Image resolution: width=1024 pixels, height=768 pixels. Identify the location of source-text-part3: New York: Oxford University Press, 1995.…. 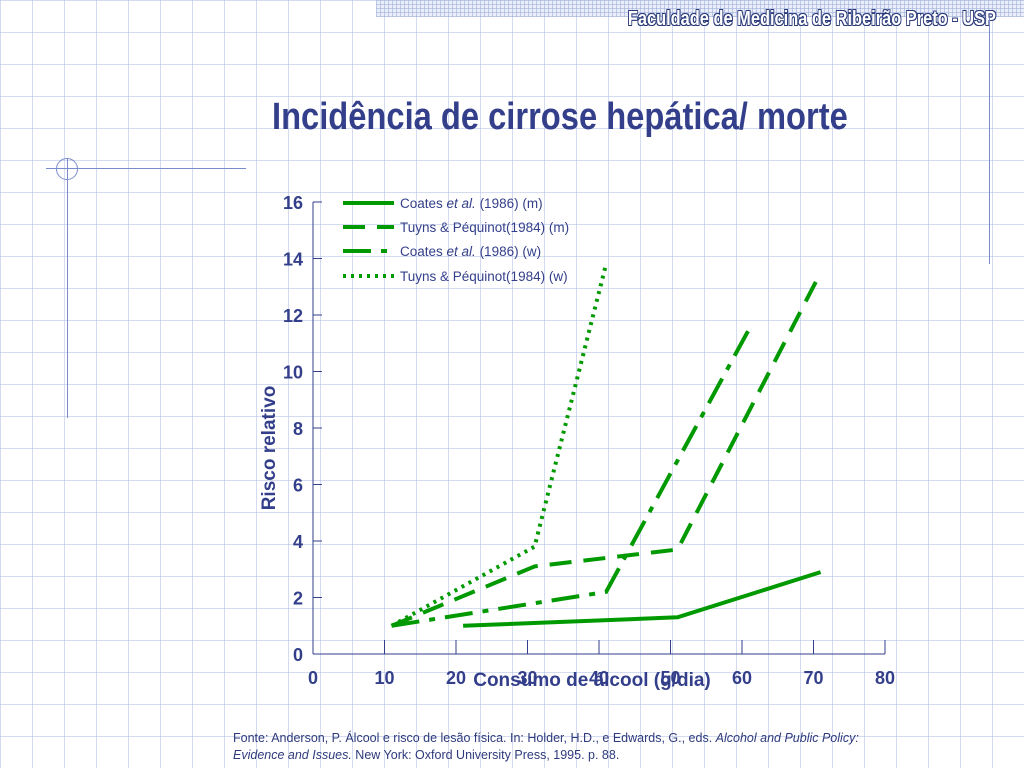
(485, 755).